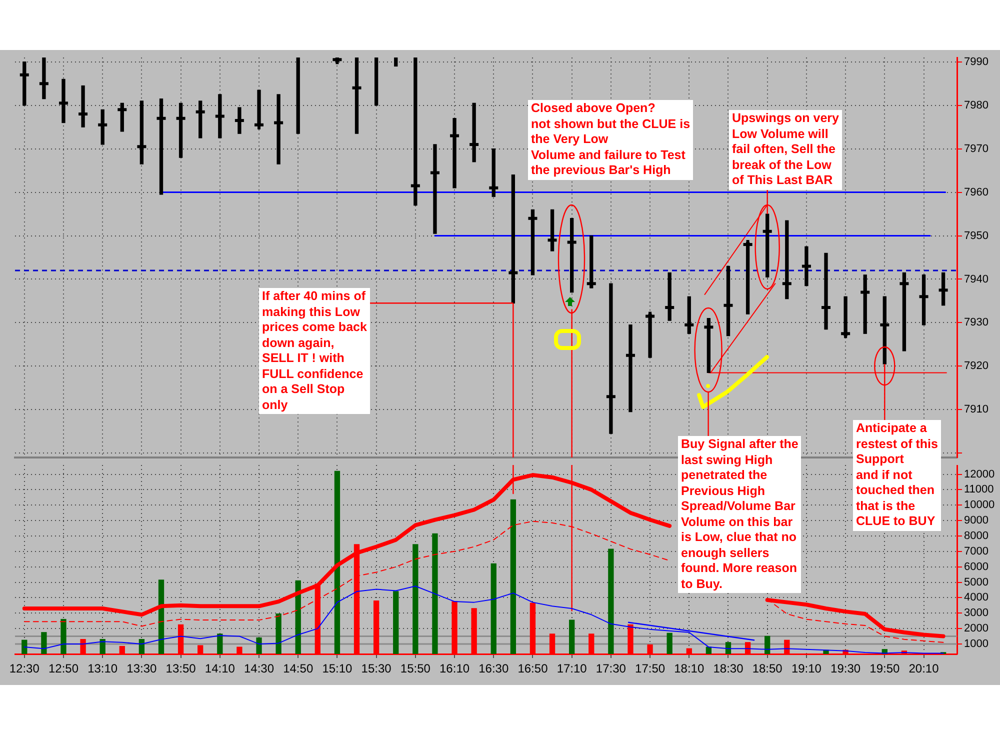 This screenshot has width=1000, height=750. What do you see at coordinates (976, 279) in the screenshot?
I see `y-tick-label: 7940` at bounding box center [976, 279].